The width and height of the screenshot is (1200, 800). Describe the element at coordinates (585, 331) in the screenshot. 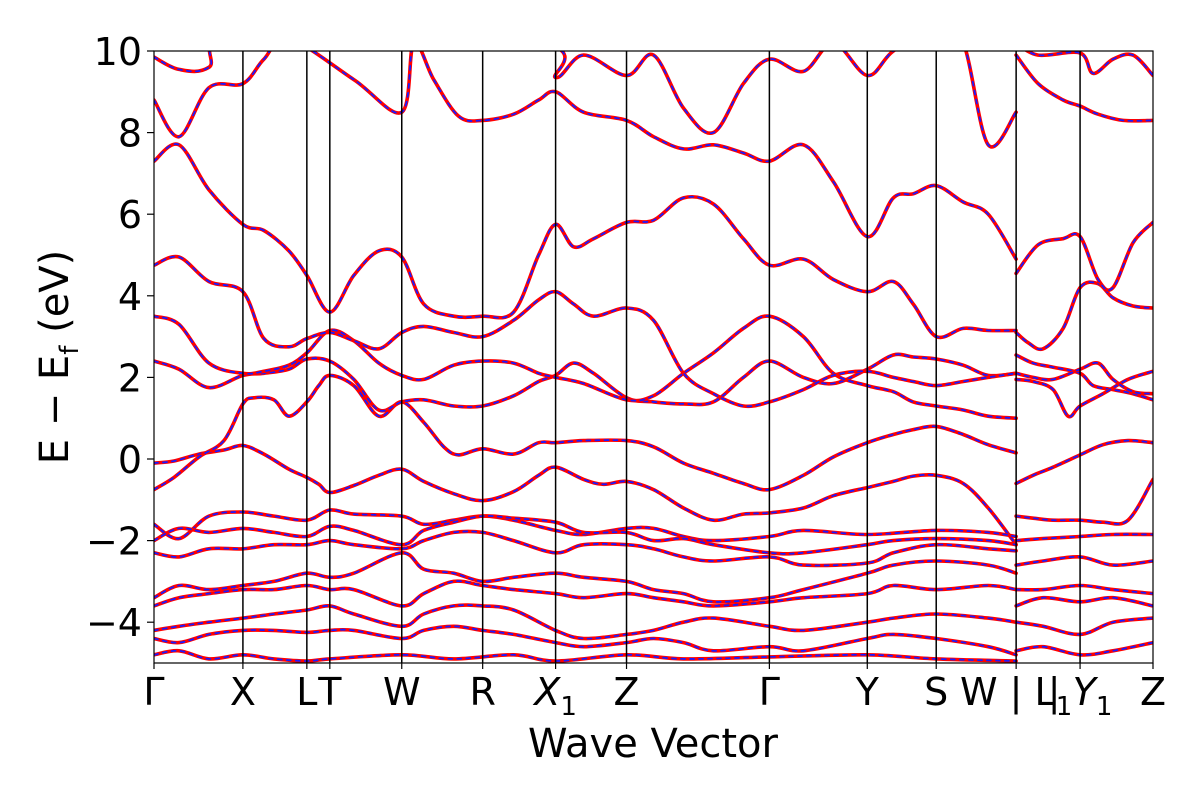

I see `band-line-5-dashed` at that location.